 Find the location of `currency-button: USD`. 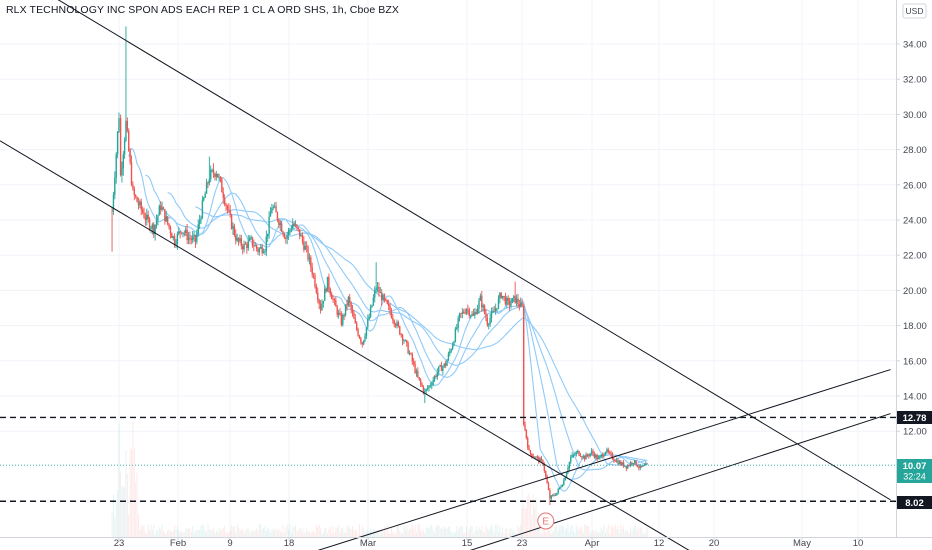

currency-button: USD is located at coordinates (914, 11).